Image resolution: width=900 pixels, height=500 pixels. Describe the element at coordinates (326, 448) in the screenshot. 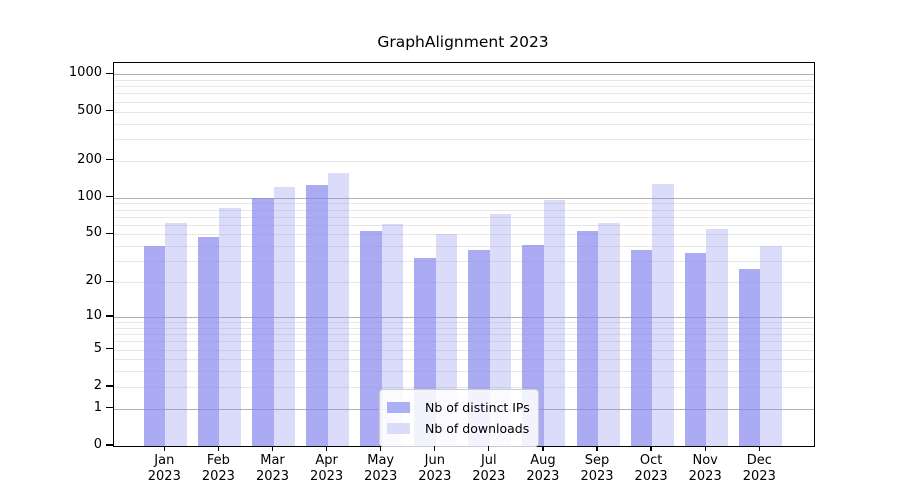

I see `x-tick-apr` at that location.